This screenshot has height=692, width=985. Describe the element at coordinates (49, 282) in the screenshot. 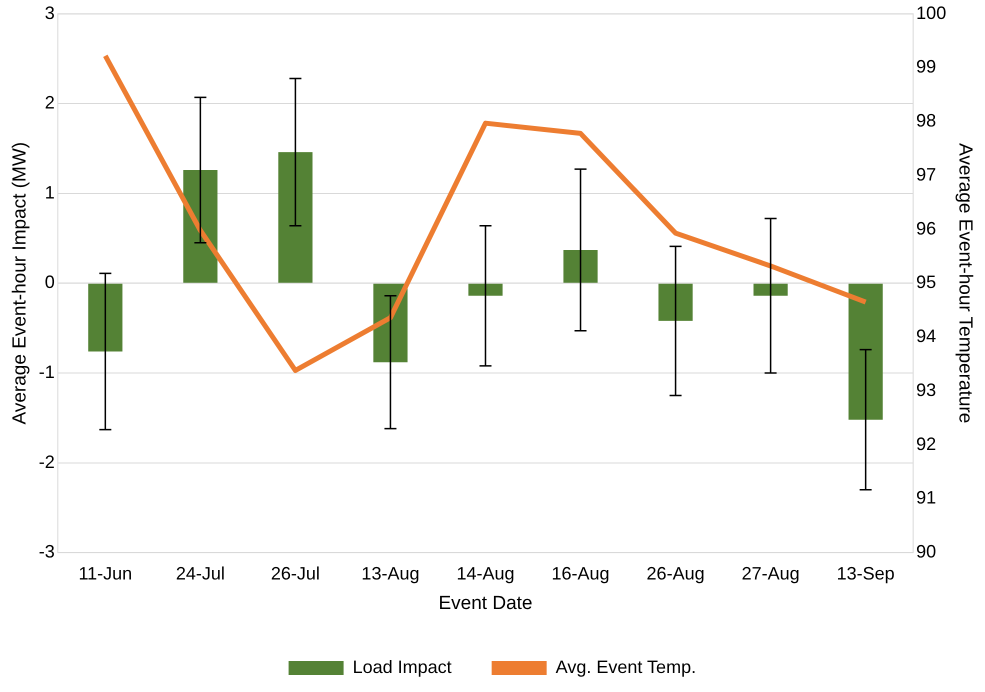

I see `y-tick-label: 0` at that location.